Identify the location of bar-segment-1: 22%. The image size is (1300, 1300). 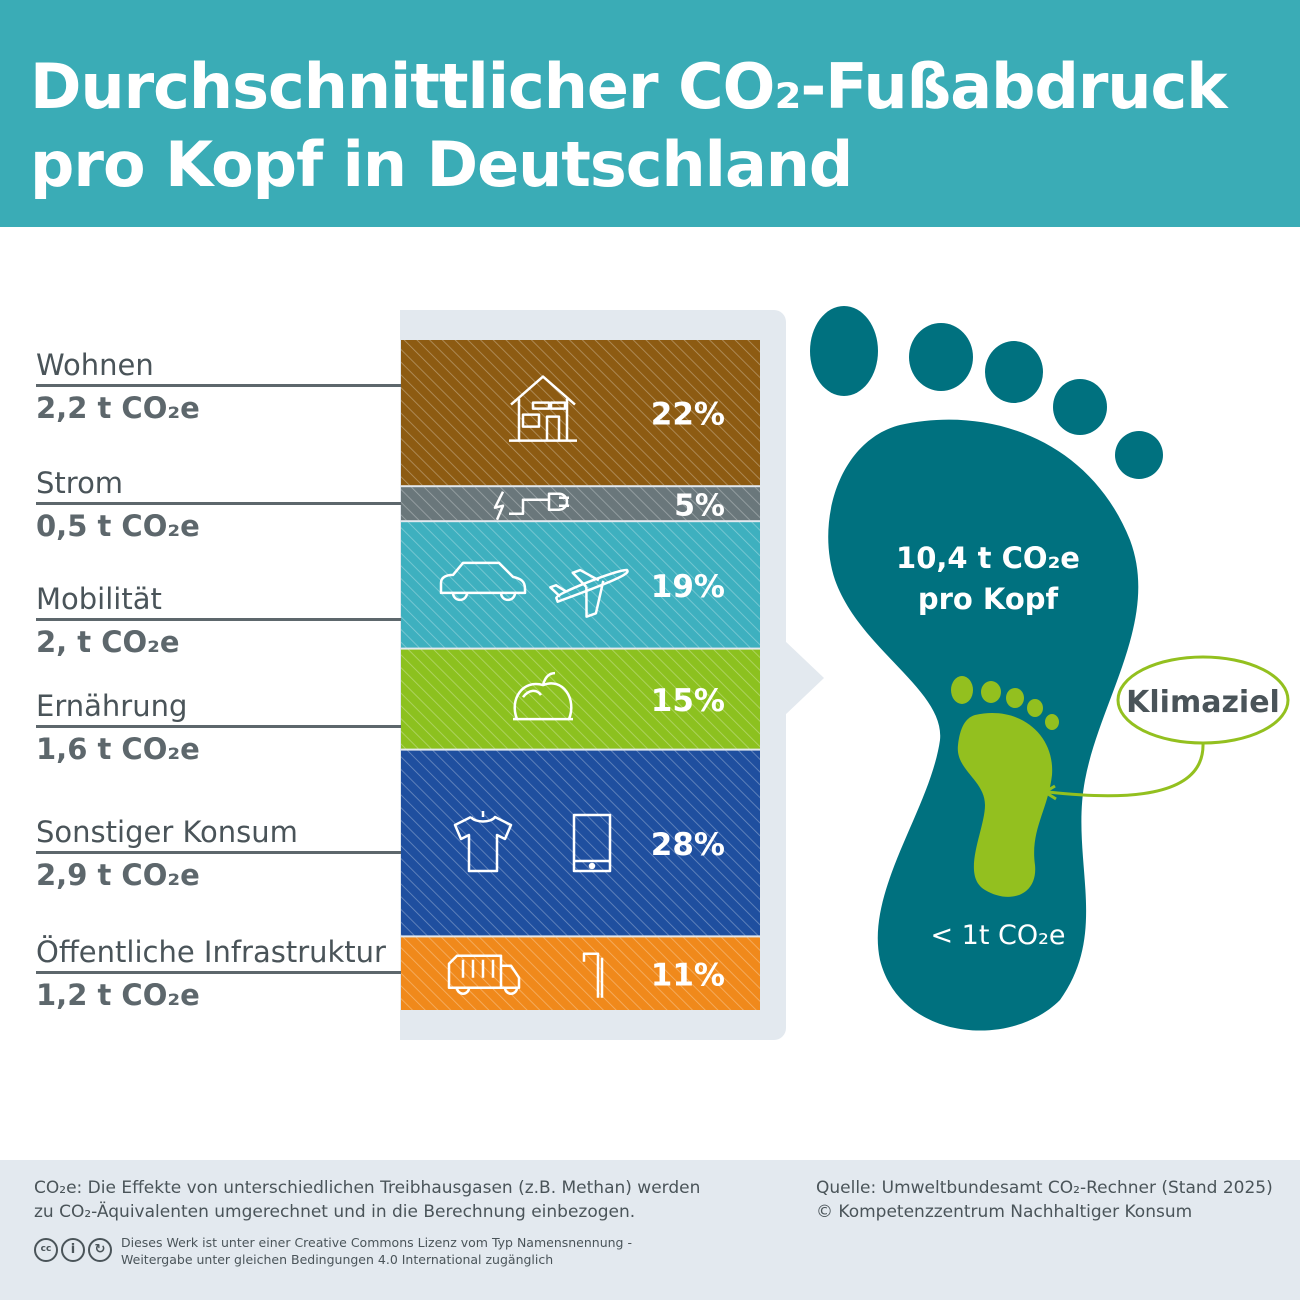
(580, 413).